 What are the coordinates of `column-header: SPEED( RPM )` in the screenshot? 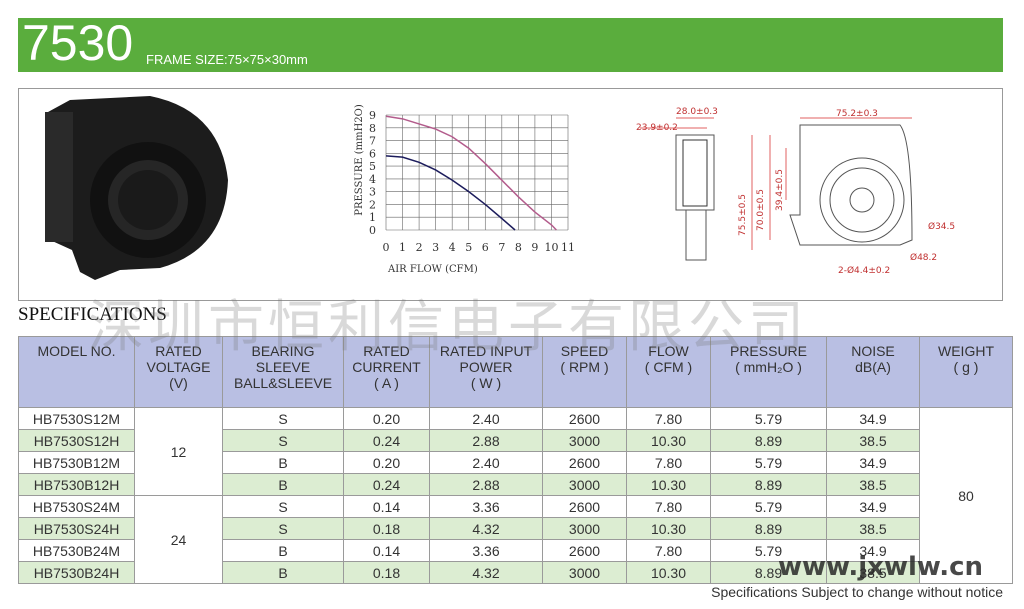 It's located at (584, 372).